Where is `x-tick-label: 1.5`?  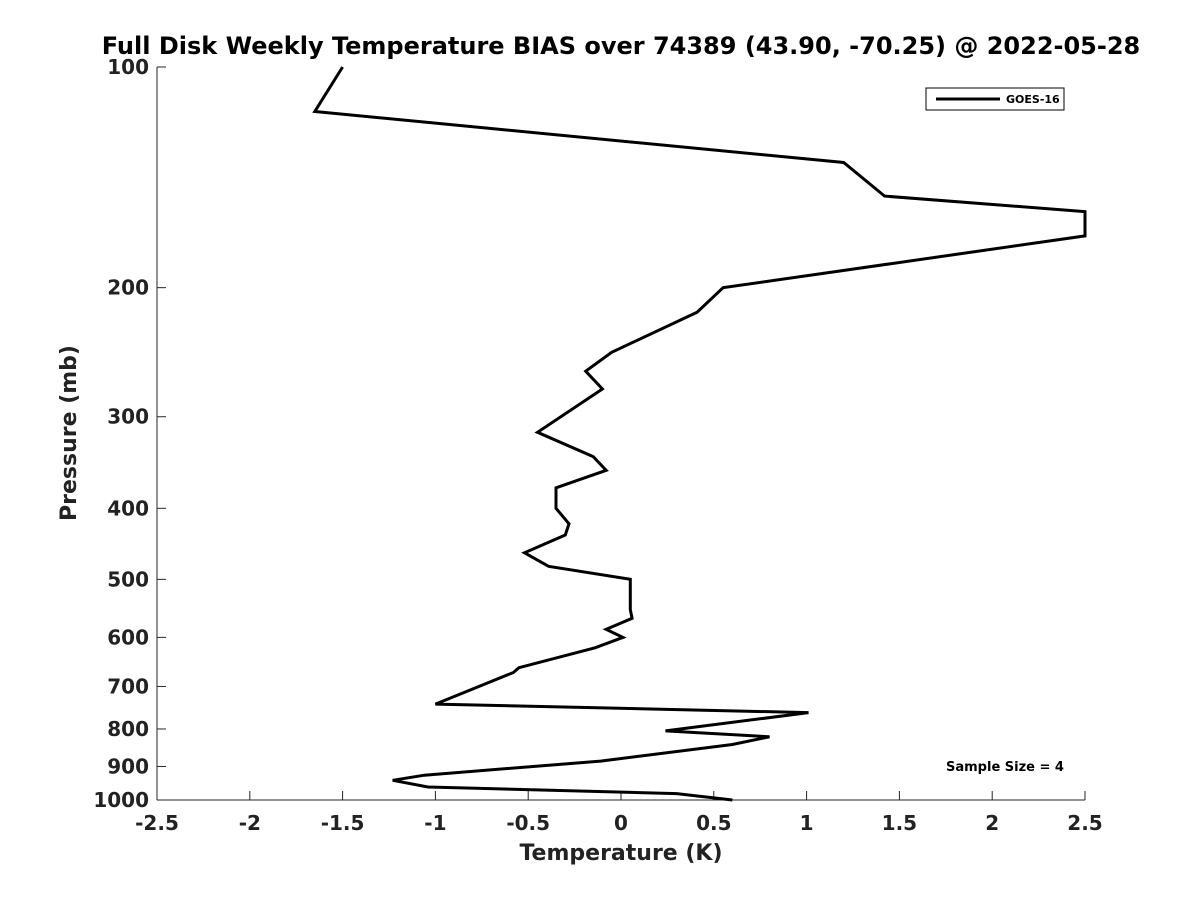 x-tick-label: 1.5 is located at coordinates (899, 823).